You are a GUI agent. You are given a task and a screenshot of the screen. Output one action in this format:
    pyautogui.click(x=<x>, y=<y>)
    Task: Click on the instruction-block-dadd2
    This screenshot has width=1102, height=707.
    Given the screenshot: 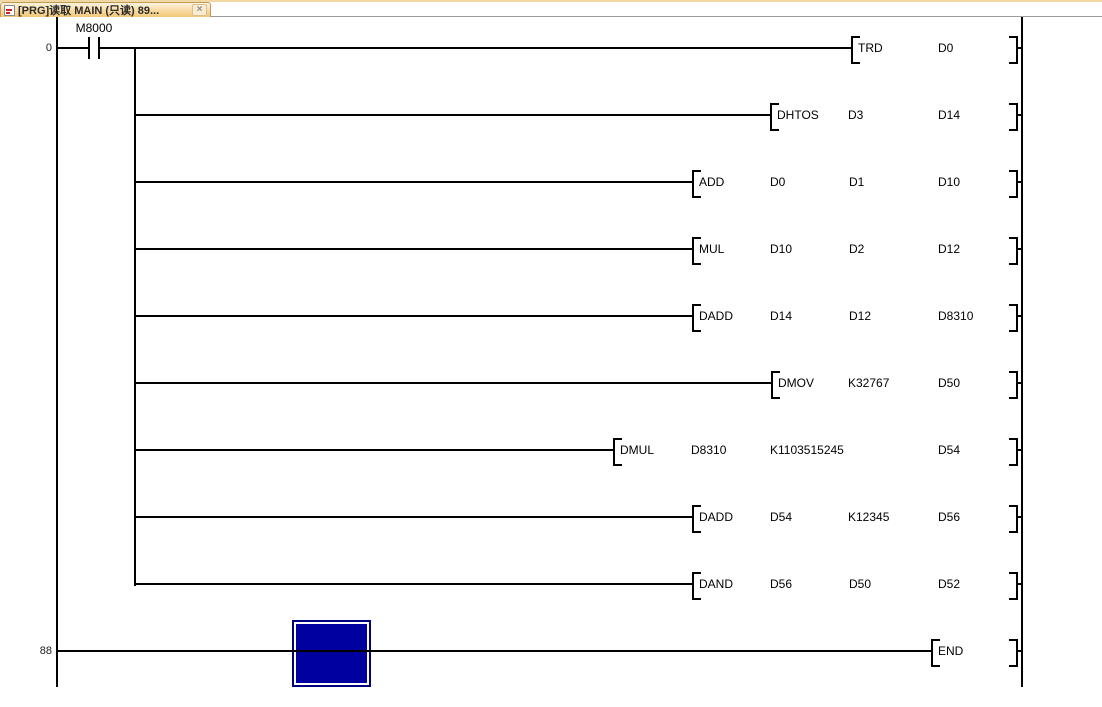 What is the action you would take?
    pyautogui.click(x=855, y=519)
    